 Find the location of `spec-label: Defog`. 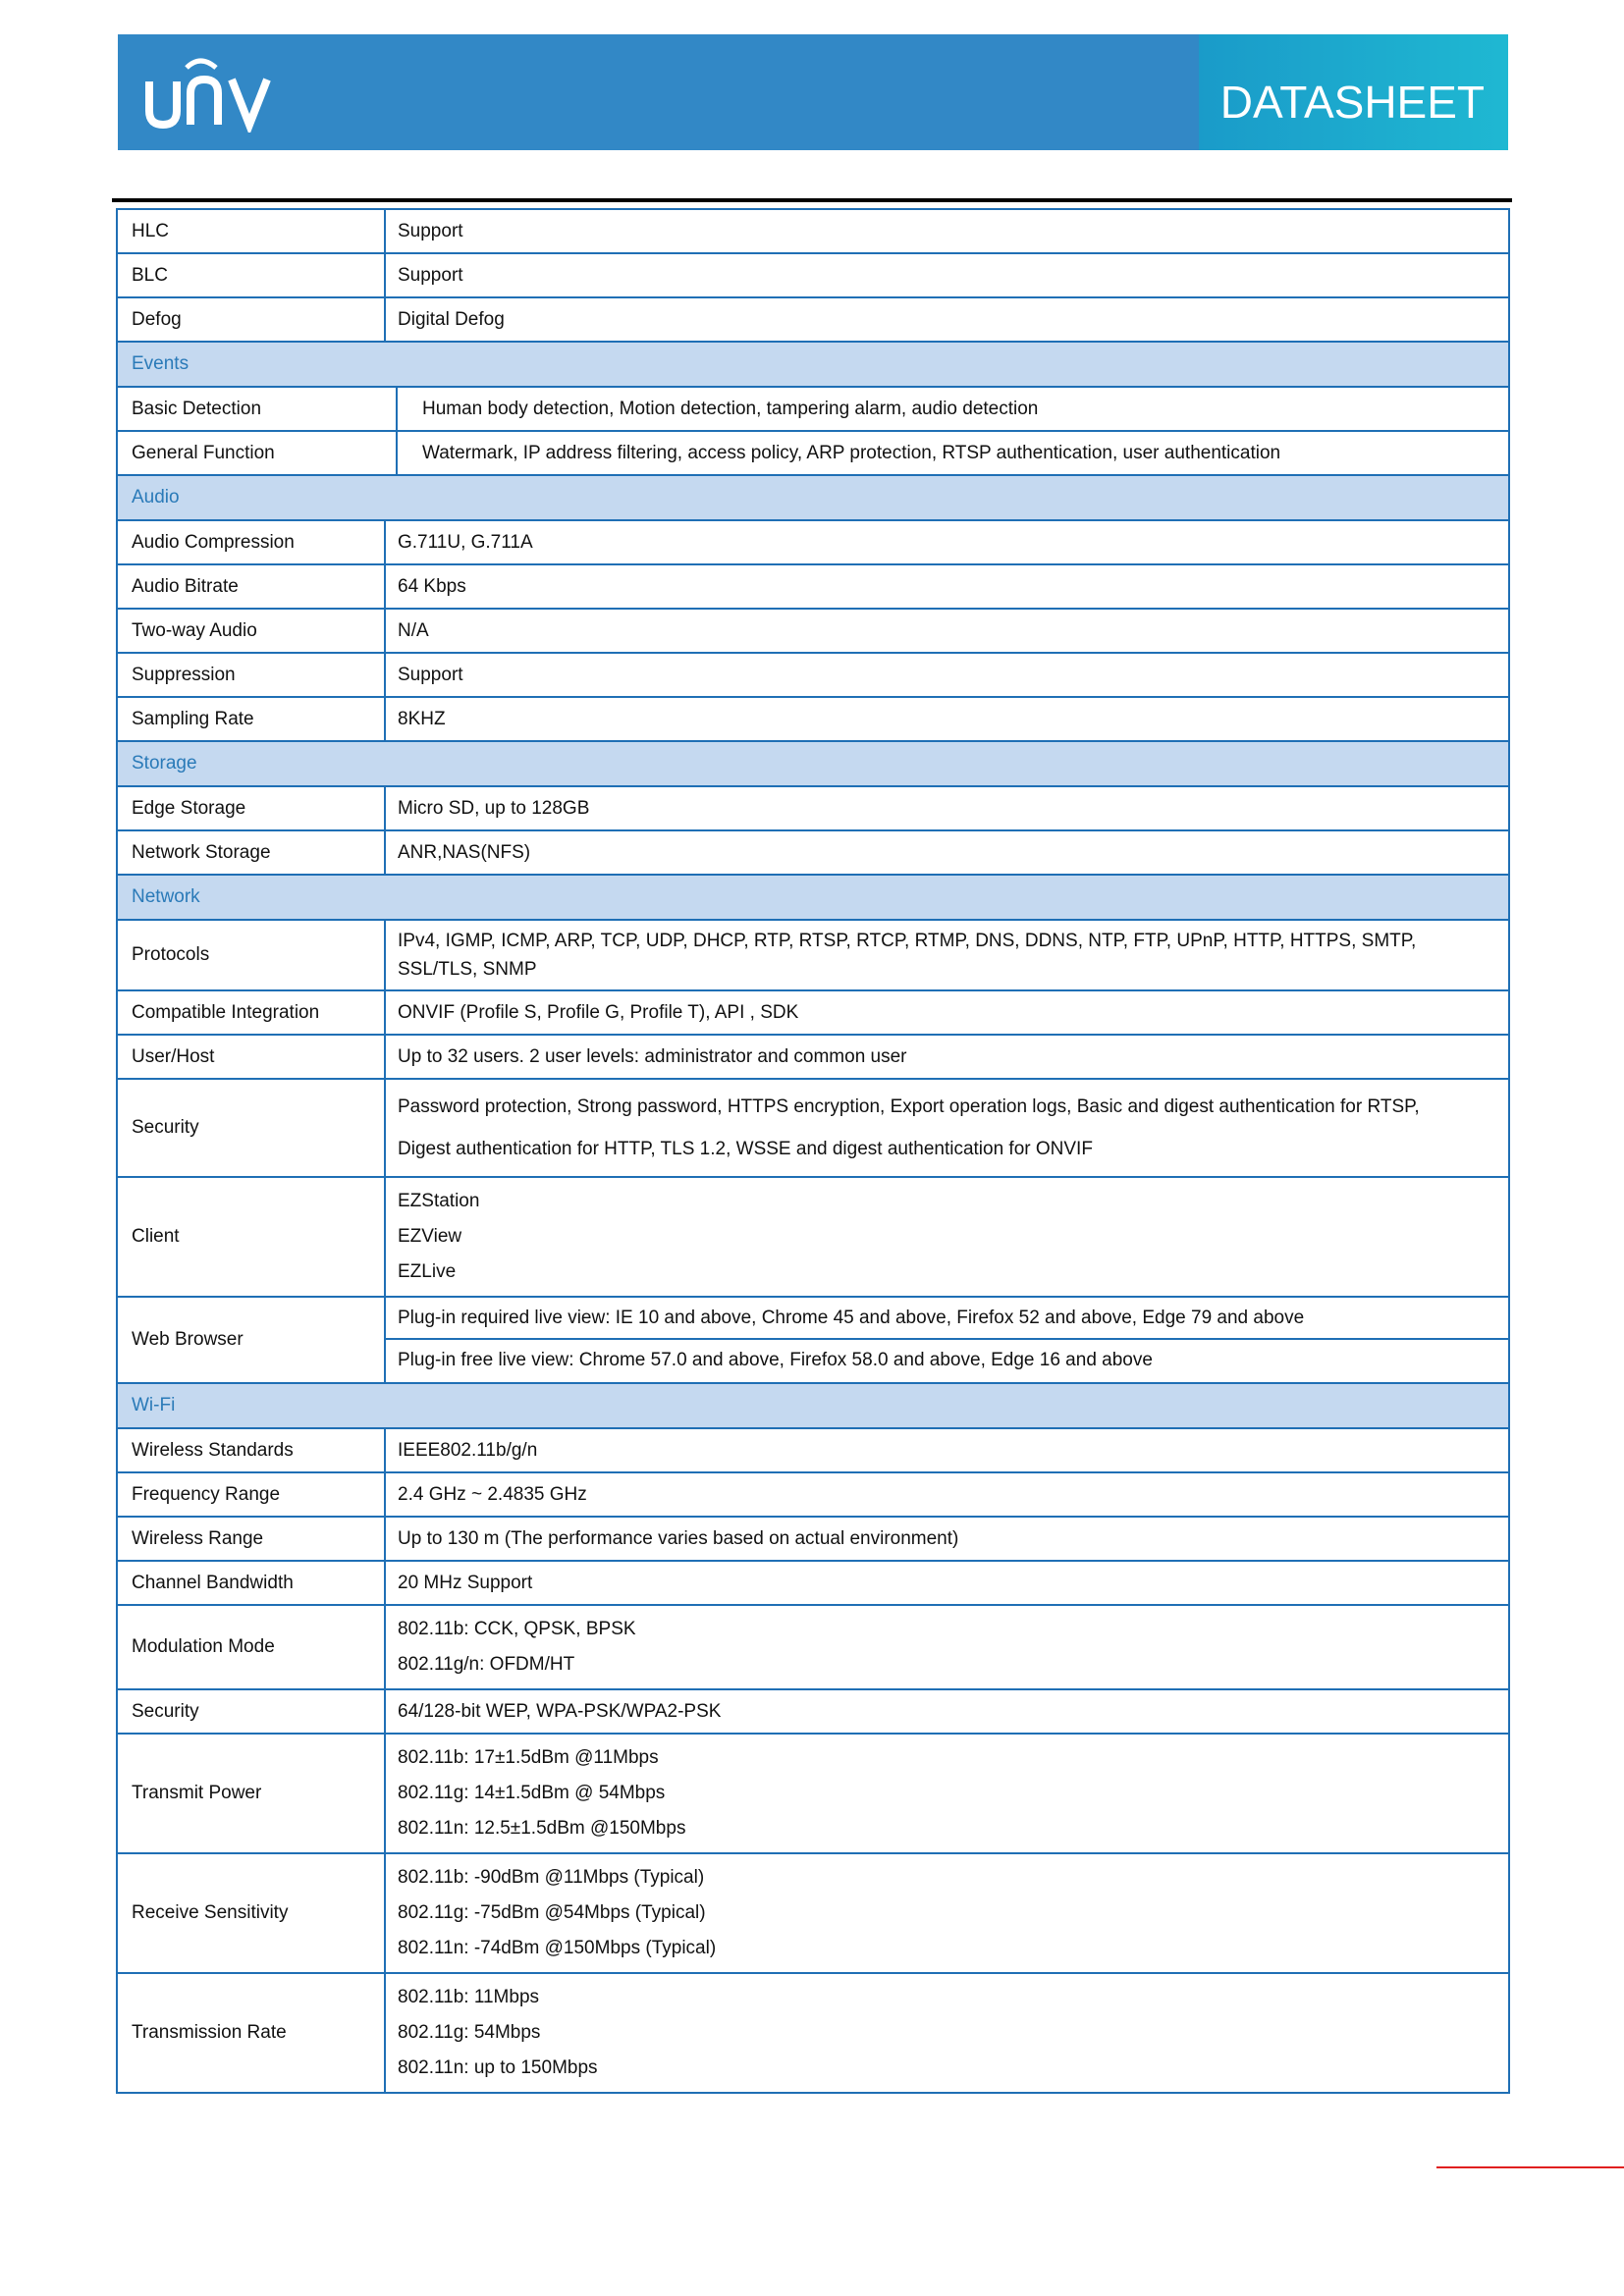

spec-label: Defog is located at coordinates (252, 319).